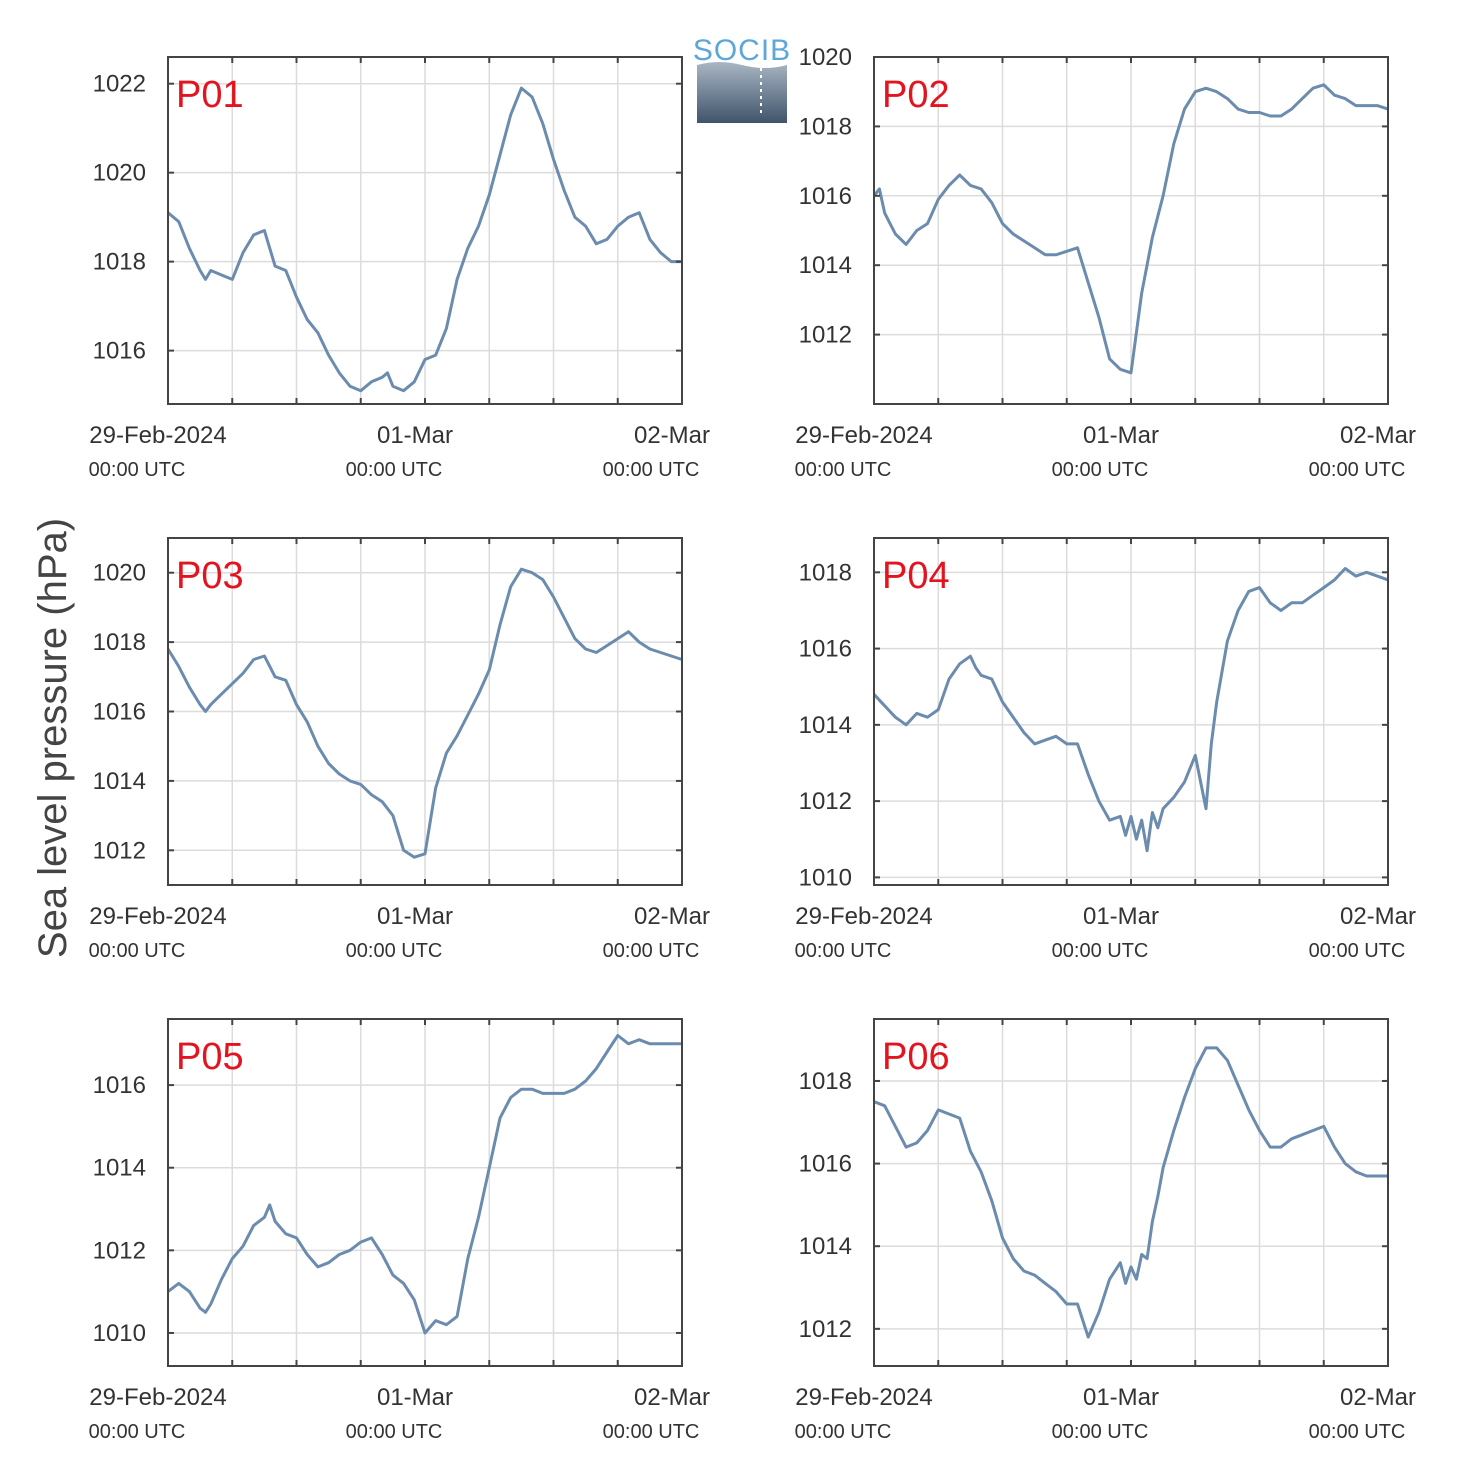  What do you see at coordinates (210, 576) in the screenshot?
I see `panel-title: P03` at bounding box center [210, 576].